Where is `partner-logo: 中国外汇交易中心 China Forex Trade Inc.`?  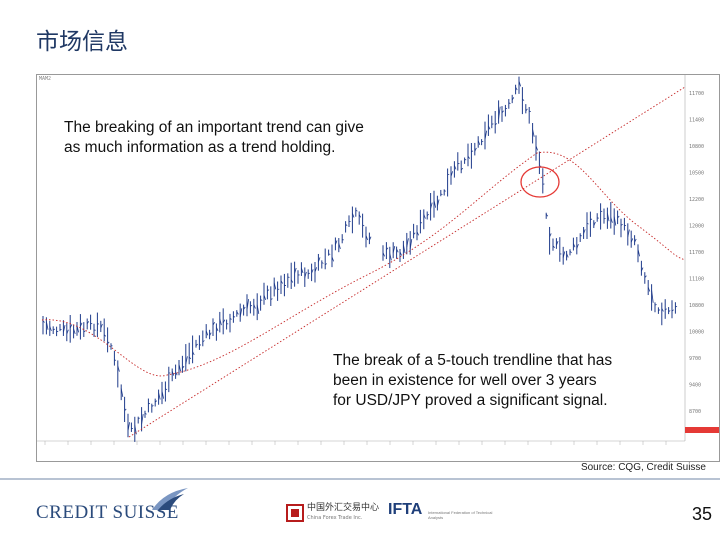
partner-logo: 中国外汇交易中心 China Forex Trade Inc. is located at coordinates (332, 513).